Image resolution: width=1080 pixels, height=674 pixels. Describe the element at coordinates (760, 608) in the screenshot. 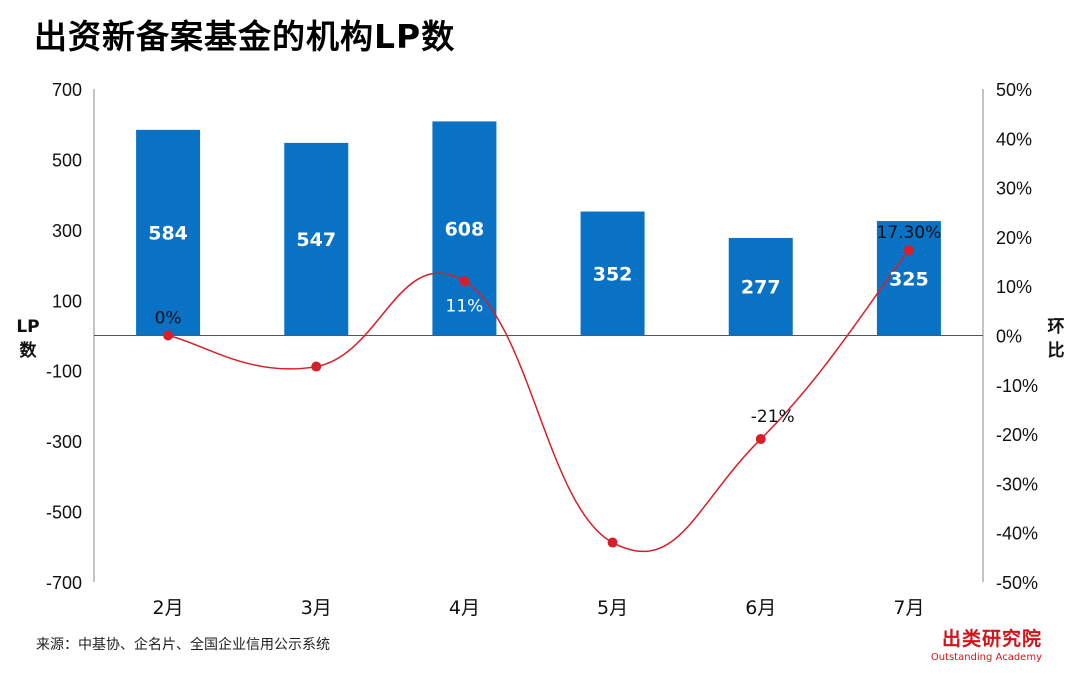

I see `x-tick-label: 6月` at that location.